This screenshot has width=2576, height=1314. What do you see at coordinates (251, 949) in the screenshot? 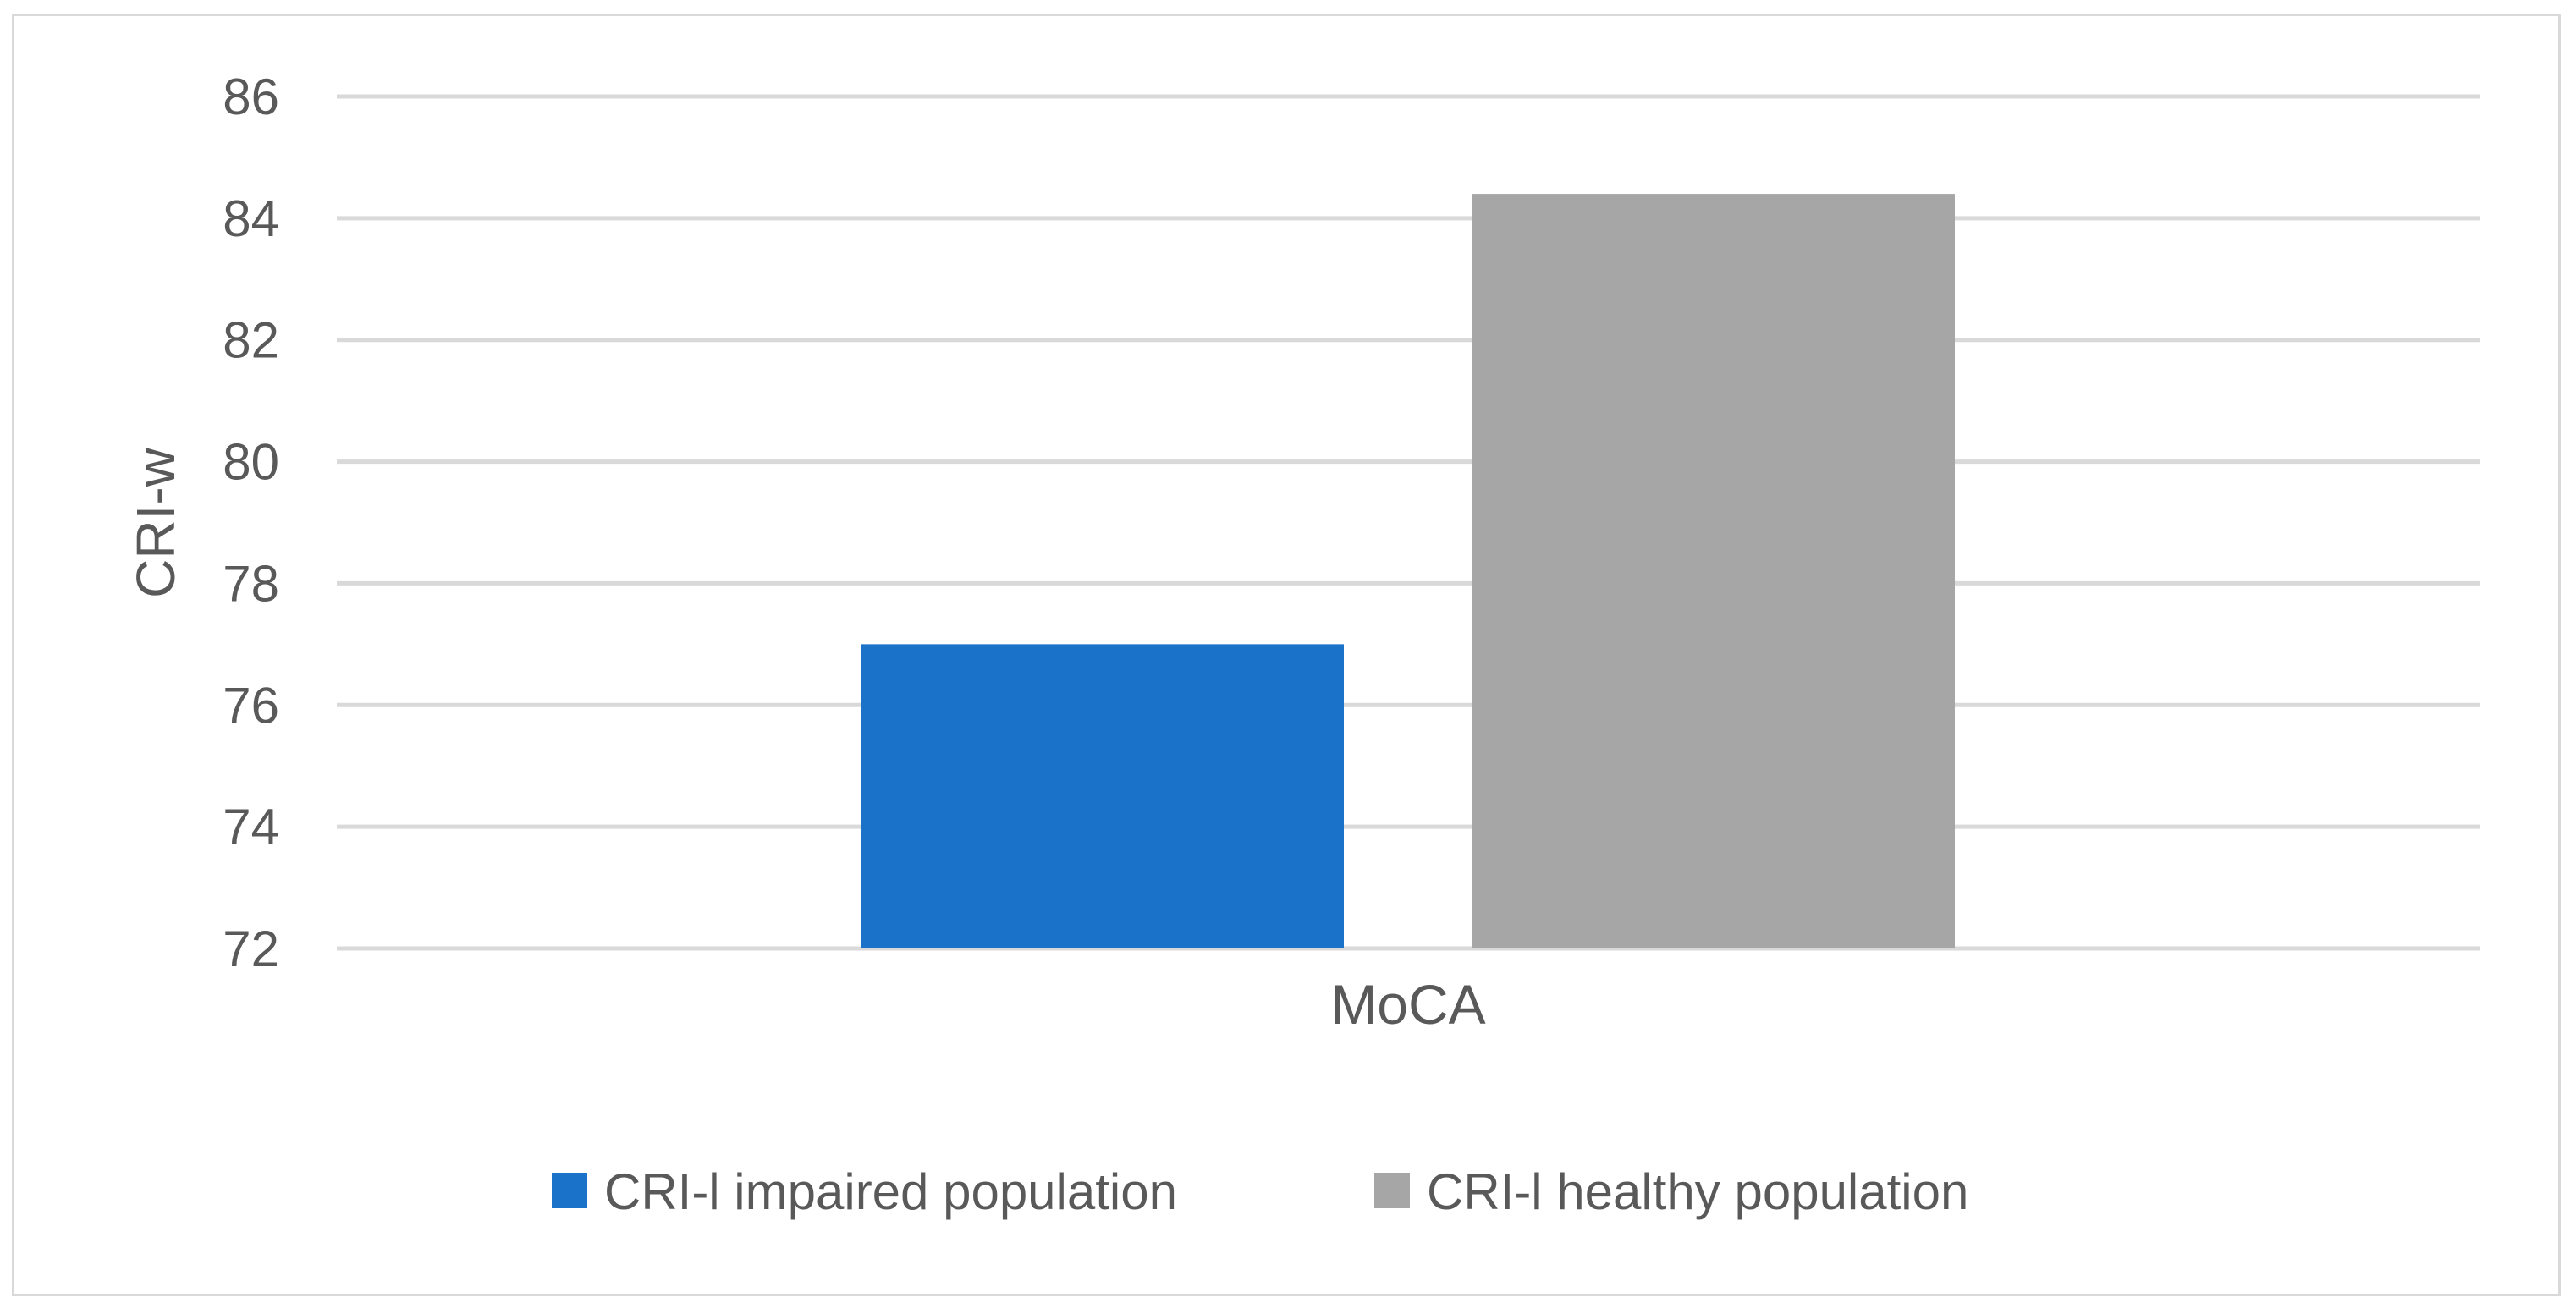
I see `y-tick-label: 72` at bounding box center [251, 949].